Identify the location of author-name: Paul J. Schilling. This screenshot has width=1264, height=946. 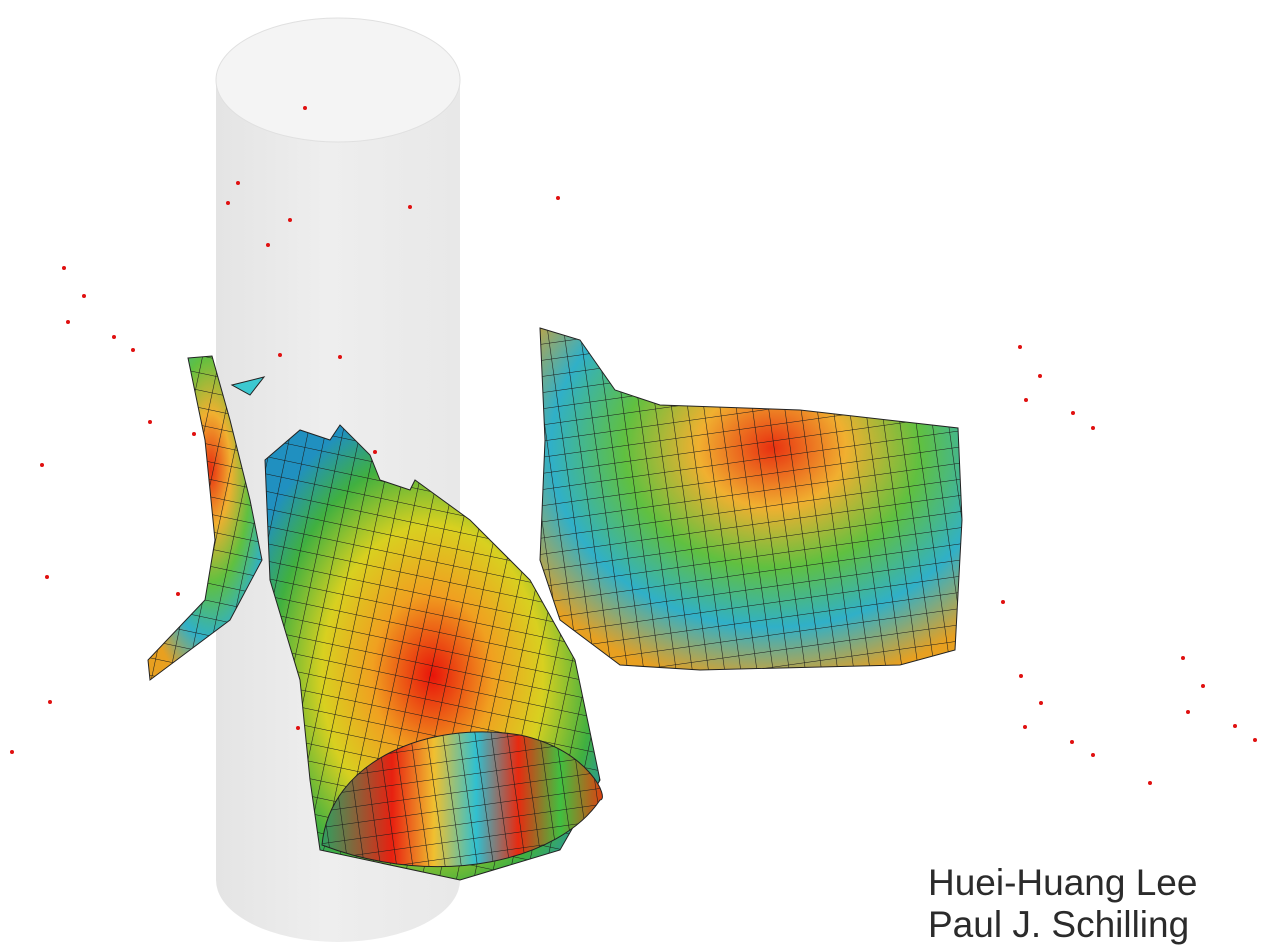
(1059, 924).